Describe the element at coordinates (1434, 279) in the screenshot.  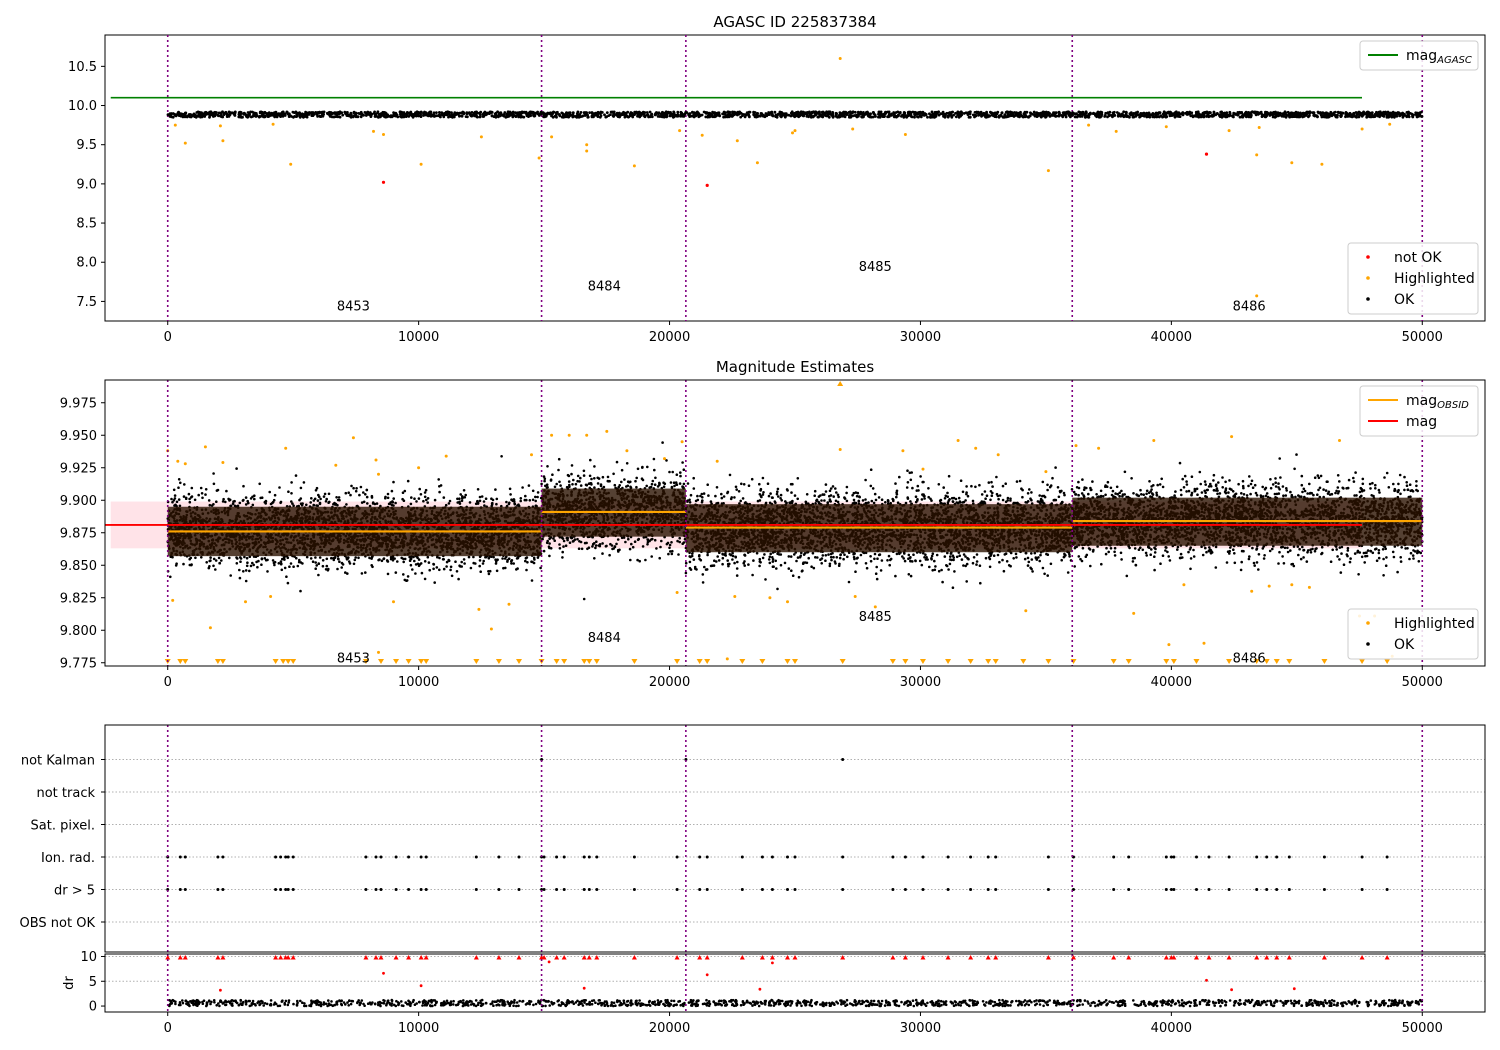
I see `legend-label: Highlighted` at that location.